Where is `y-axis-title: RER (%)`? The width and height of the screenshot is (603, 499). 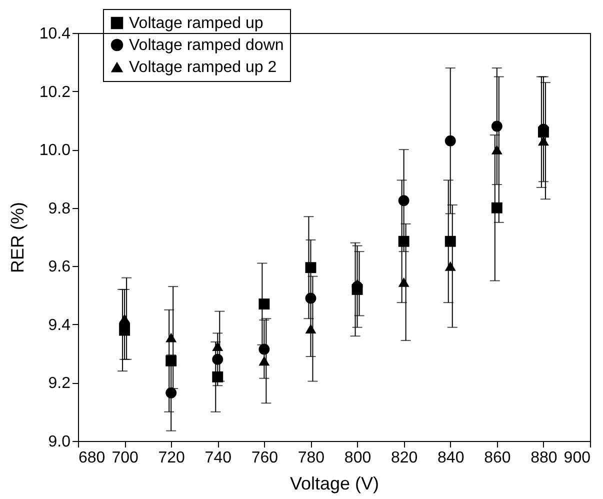 y-axis-title: RER (%) is located at coordinates (17, 237).